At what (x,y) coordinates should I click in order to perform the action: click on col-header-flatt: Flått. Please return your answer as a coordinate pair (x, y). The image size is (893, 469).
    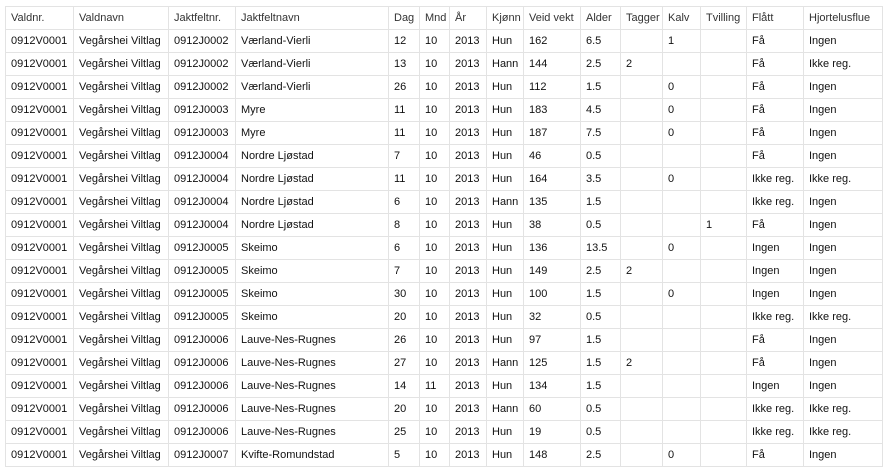
    Looking at the image, I should click on (775, 18).